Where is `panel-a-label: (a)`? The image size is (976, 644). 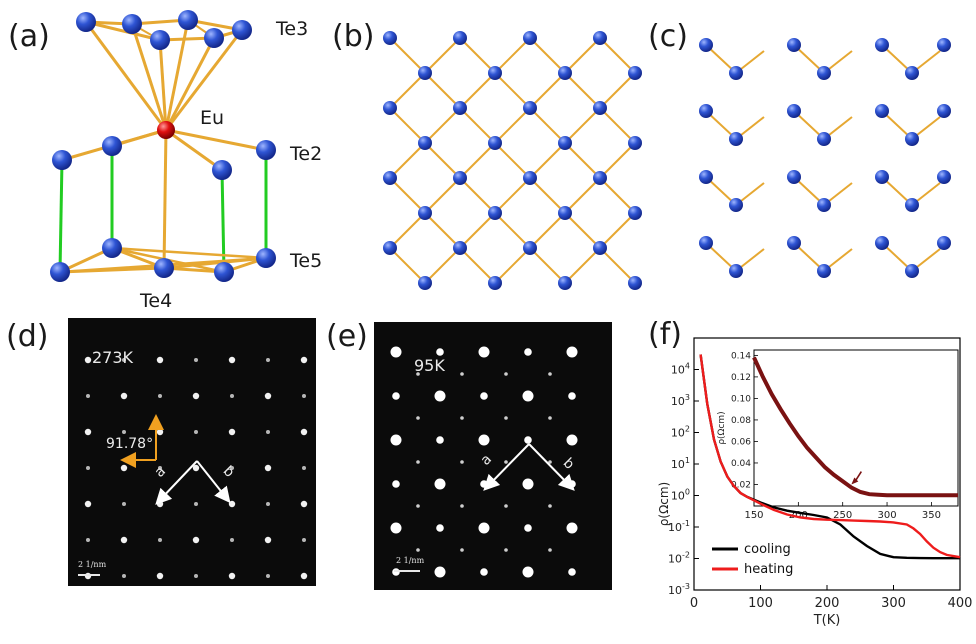 panel-a-label: (a) is located at coordinates (29, 36).